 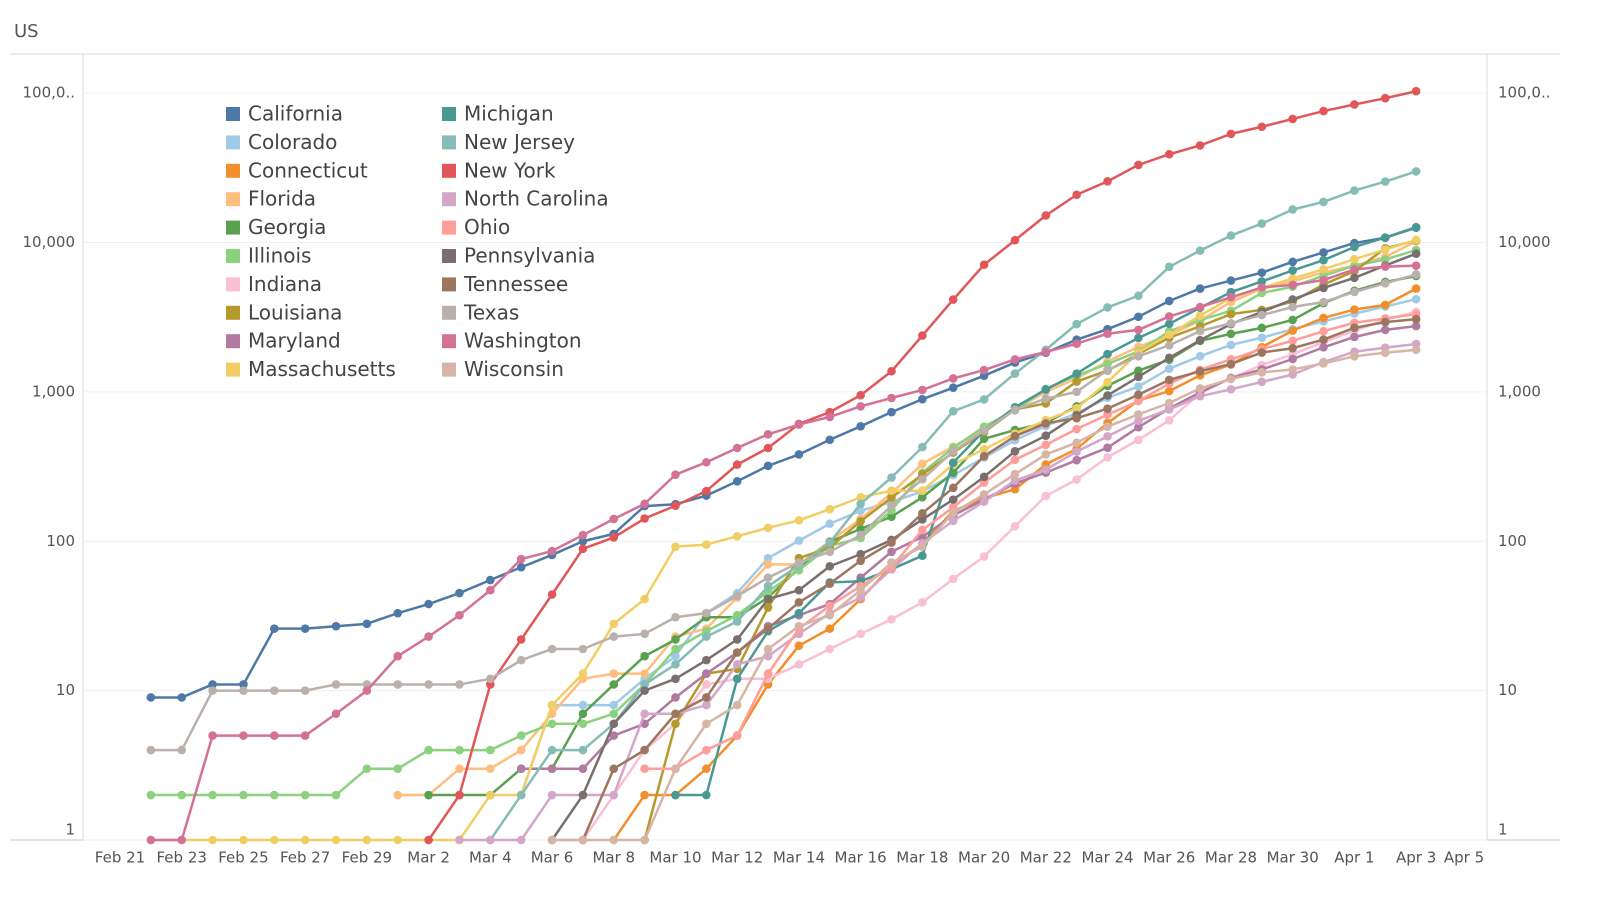 I want to click on legend-label: Michigan, so click(x=509, y=114).